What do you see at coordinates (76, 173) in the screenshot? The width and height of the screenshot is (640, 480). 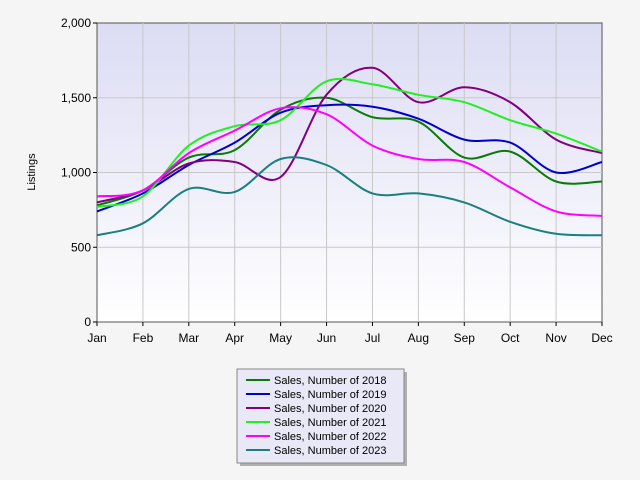 I see `y-tick-label: 1,000` at bounding box center [76, 173].